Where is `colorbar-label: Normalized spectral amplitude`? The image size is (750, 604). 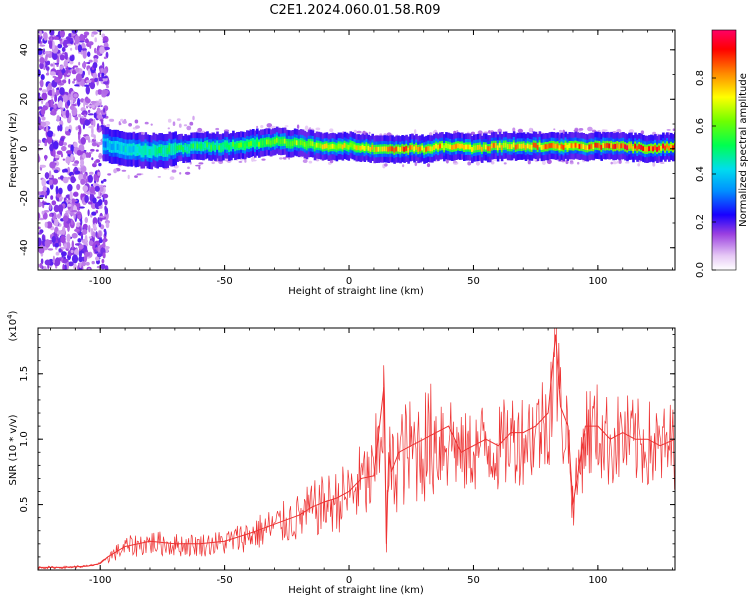
colorbar-label: Normalized spectral amplitude is located at coordinates (743, 150).